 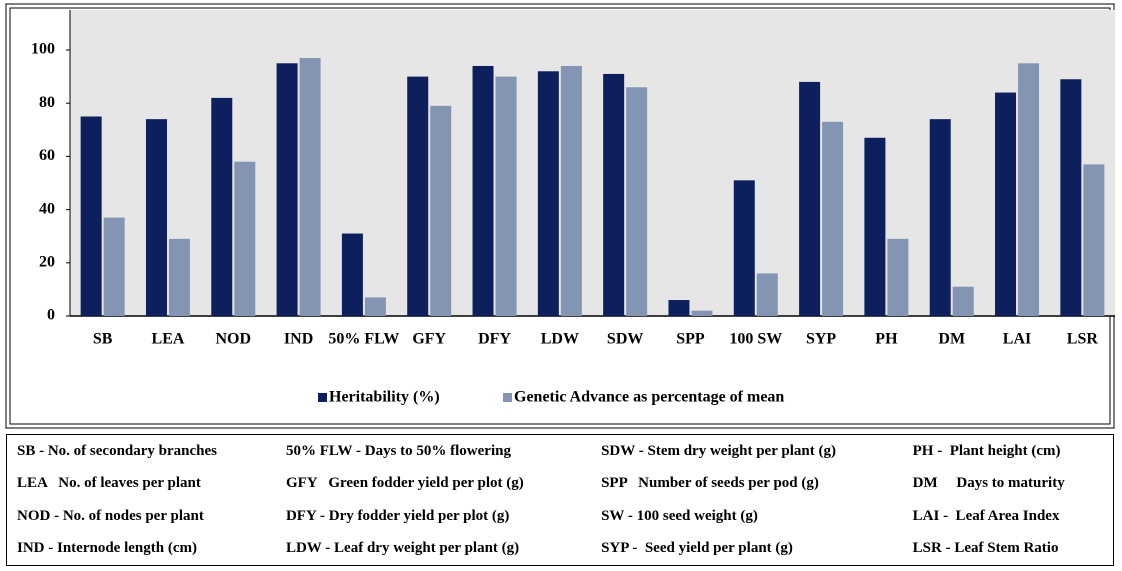 I want to click on x-tick-label: DFY, so click(x=494, y=339).